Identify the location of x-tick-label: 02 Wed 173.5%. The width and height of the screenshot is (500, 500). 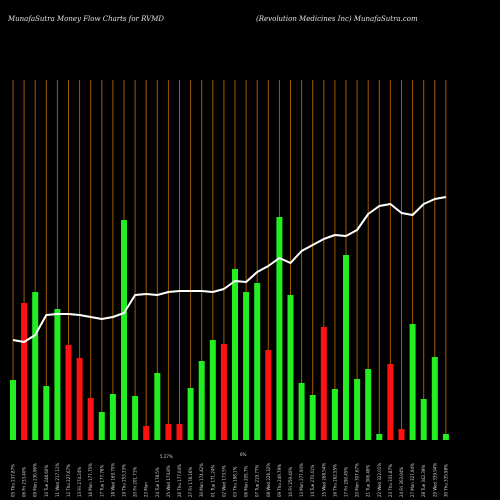
(223, 481).